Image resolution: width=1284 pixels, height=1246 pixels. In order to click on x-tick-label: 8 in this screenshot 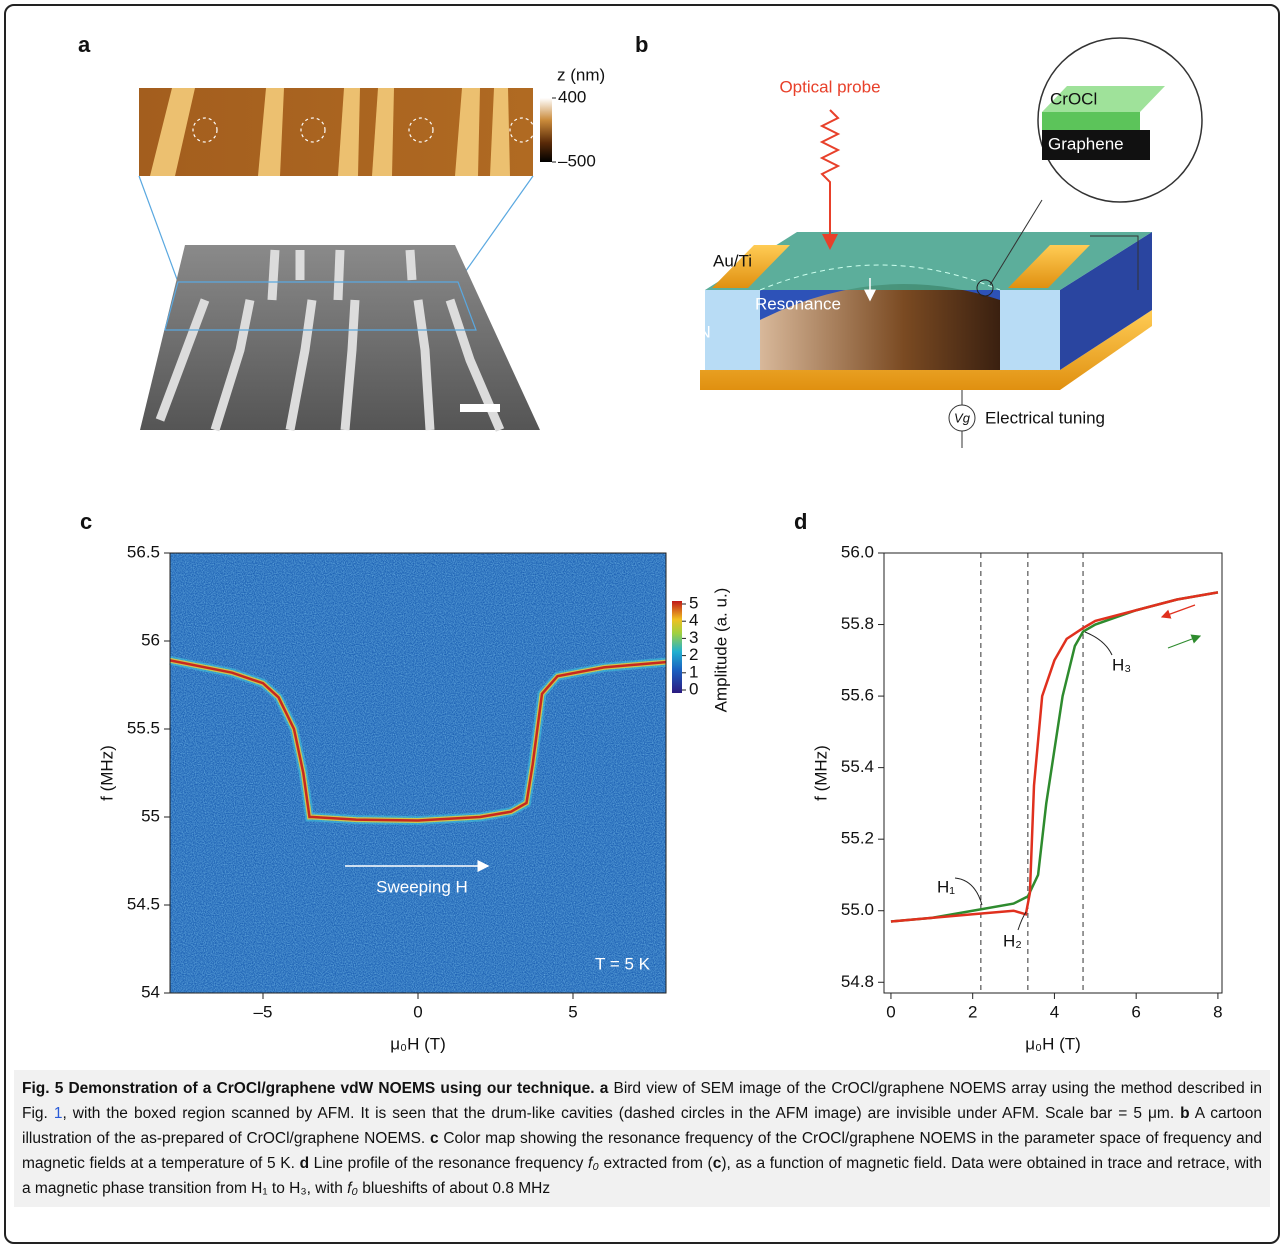, I will do `click(1217, 1011)`.